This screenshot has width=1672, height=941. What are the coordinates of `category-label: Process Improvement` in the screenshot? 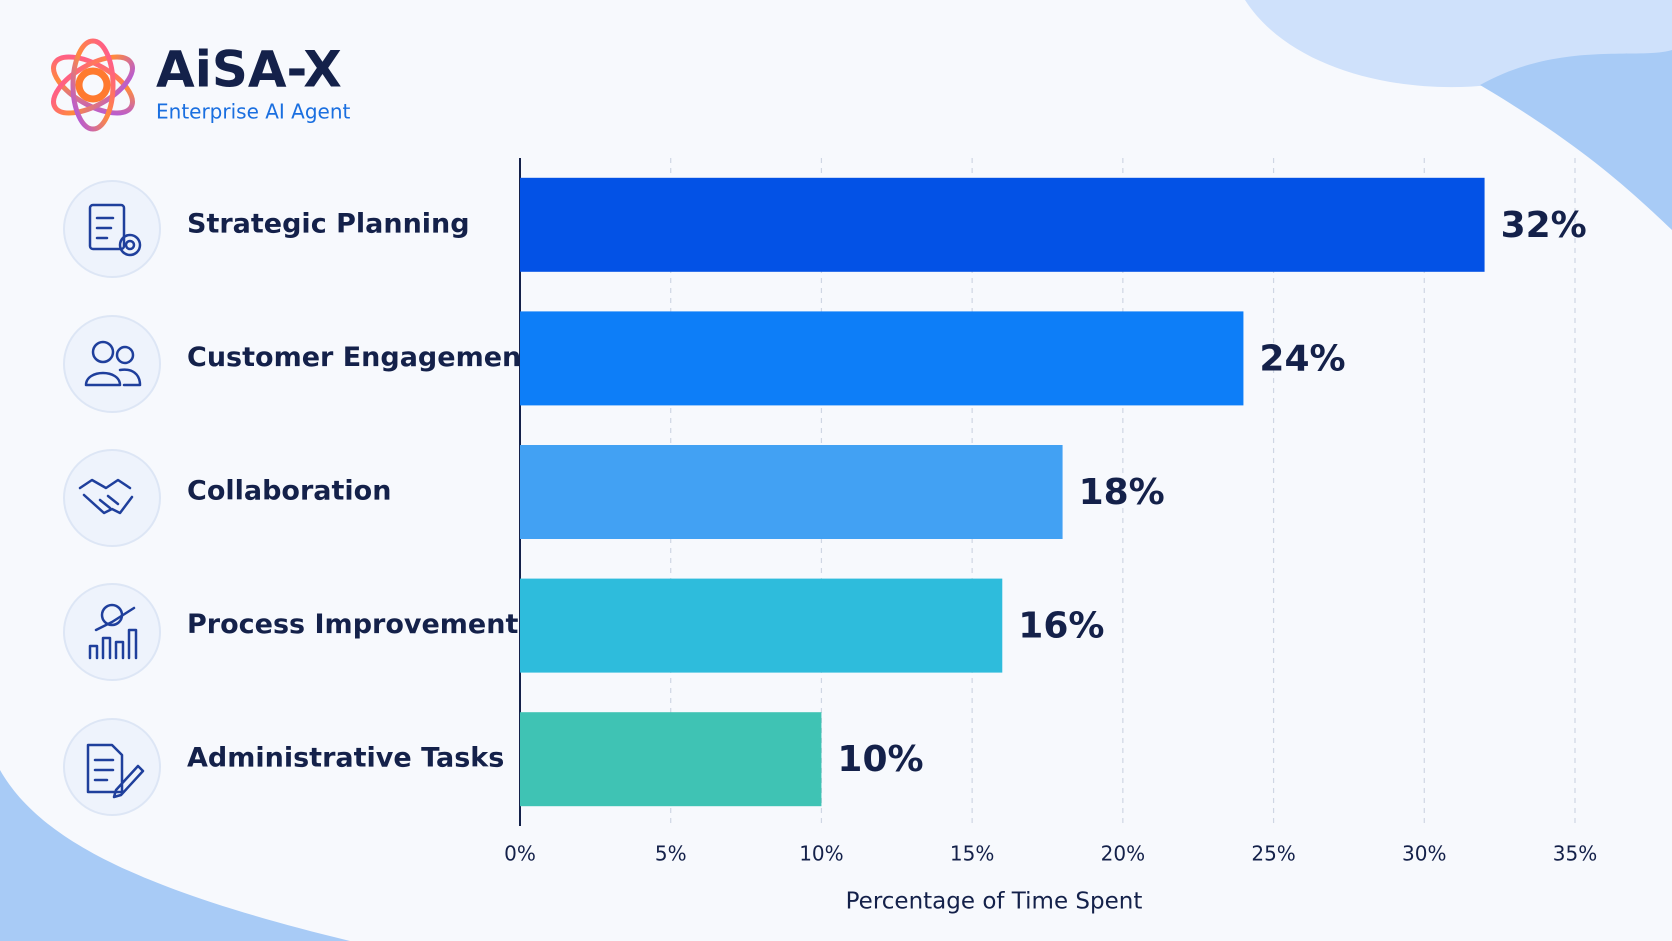 It's located at (352, 624).